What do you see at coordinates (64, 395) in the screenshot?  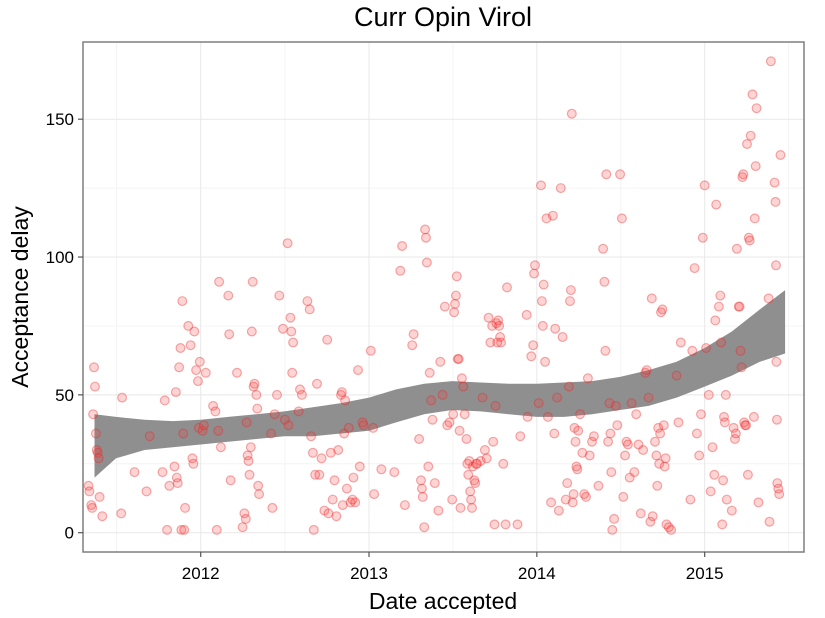 I see `y-tick-label: 50` at bounding box center [64, 395].